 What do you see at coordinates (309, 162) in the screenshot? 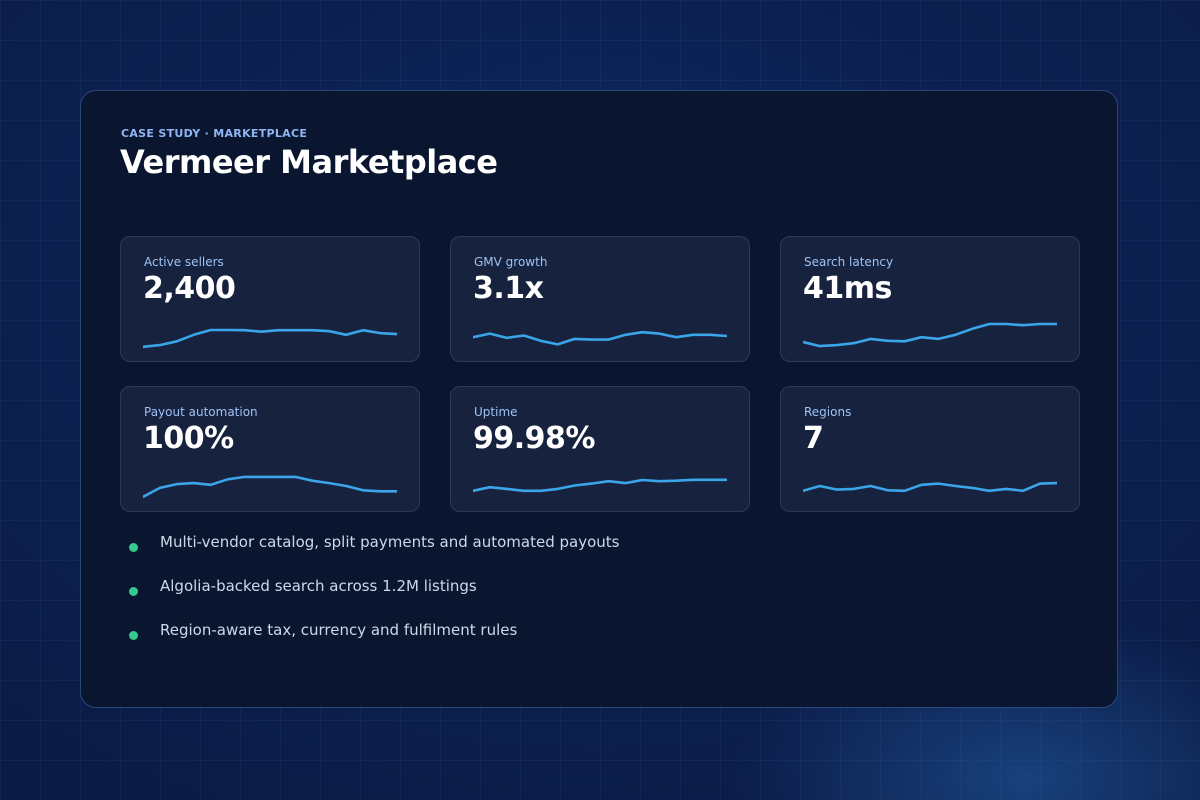
I see `page-title: Vermeer Marketplace` at bounding box center [309, 162].